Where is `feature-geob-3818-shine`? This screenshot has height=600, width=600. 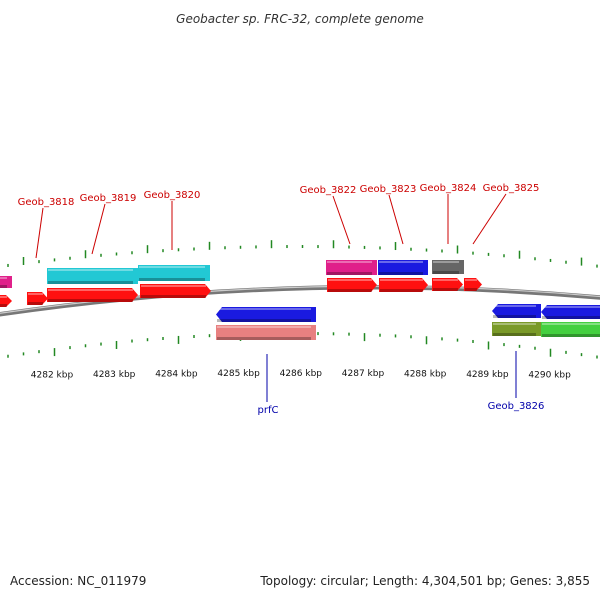
feature-geob-3818-shine is located at coordinates (35, 294).